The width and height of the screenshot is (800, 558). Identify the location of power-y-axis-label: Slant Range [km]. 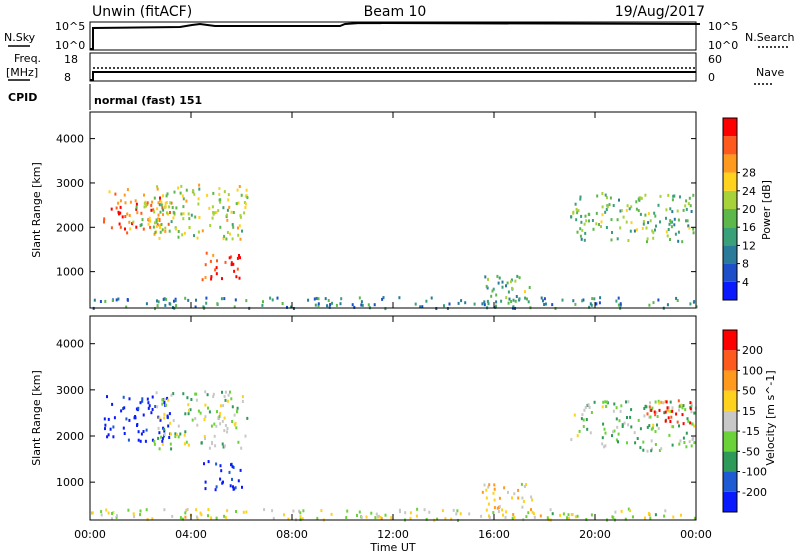
(36, 210).